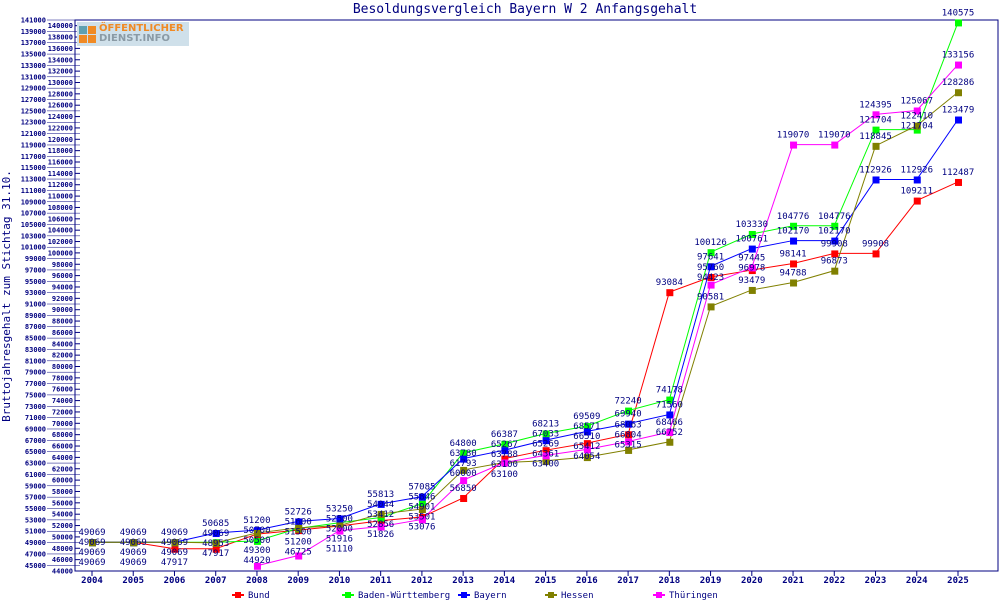  Describe the element at coordinates (504, 445) in the screenshot. I see `data-label: 65267` at that location.